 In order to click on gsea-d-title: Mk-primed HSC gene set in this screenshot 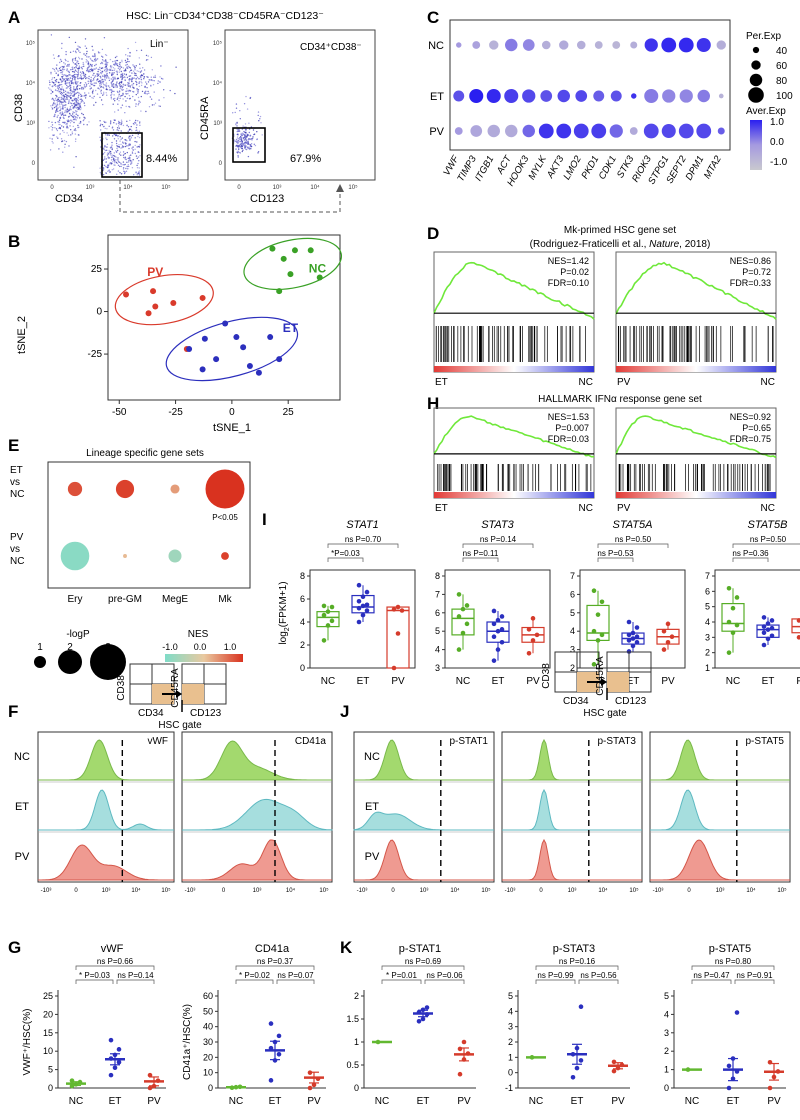, I will do `click(620, 230)`.